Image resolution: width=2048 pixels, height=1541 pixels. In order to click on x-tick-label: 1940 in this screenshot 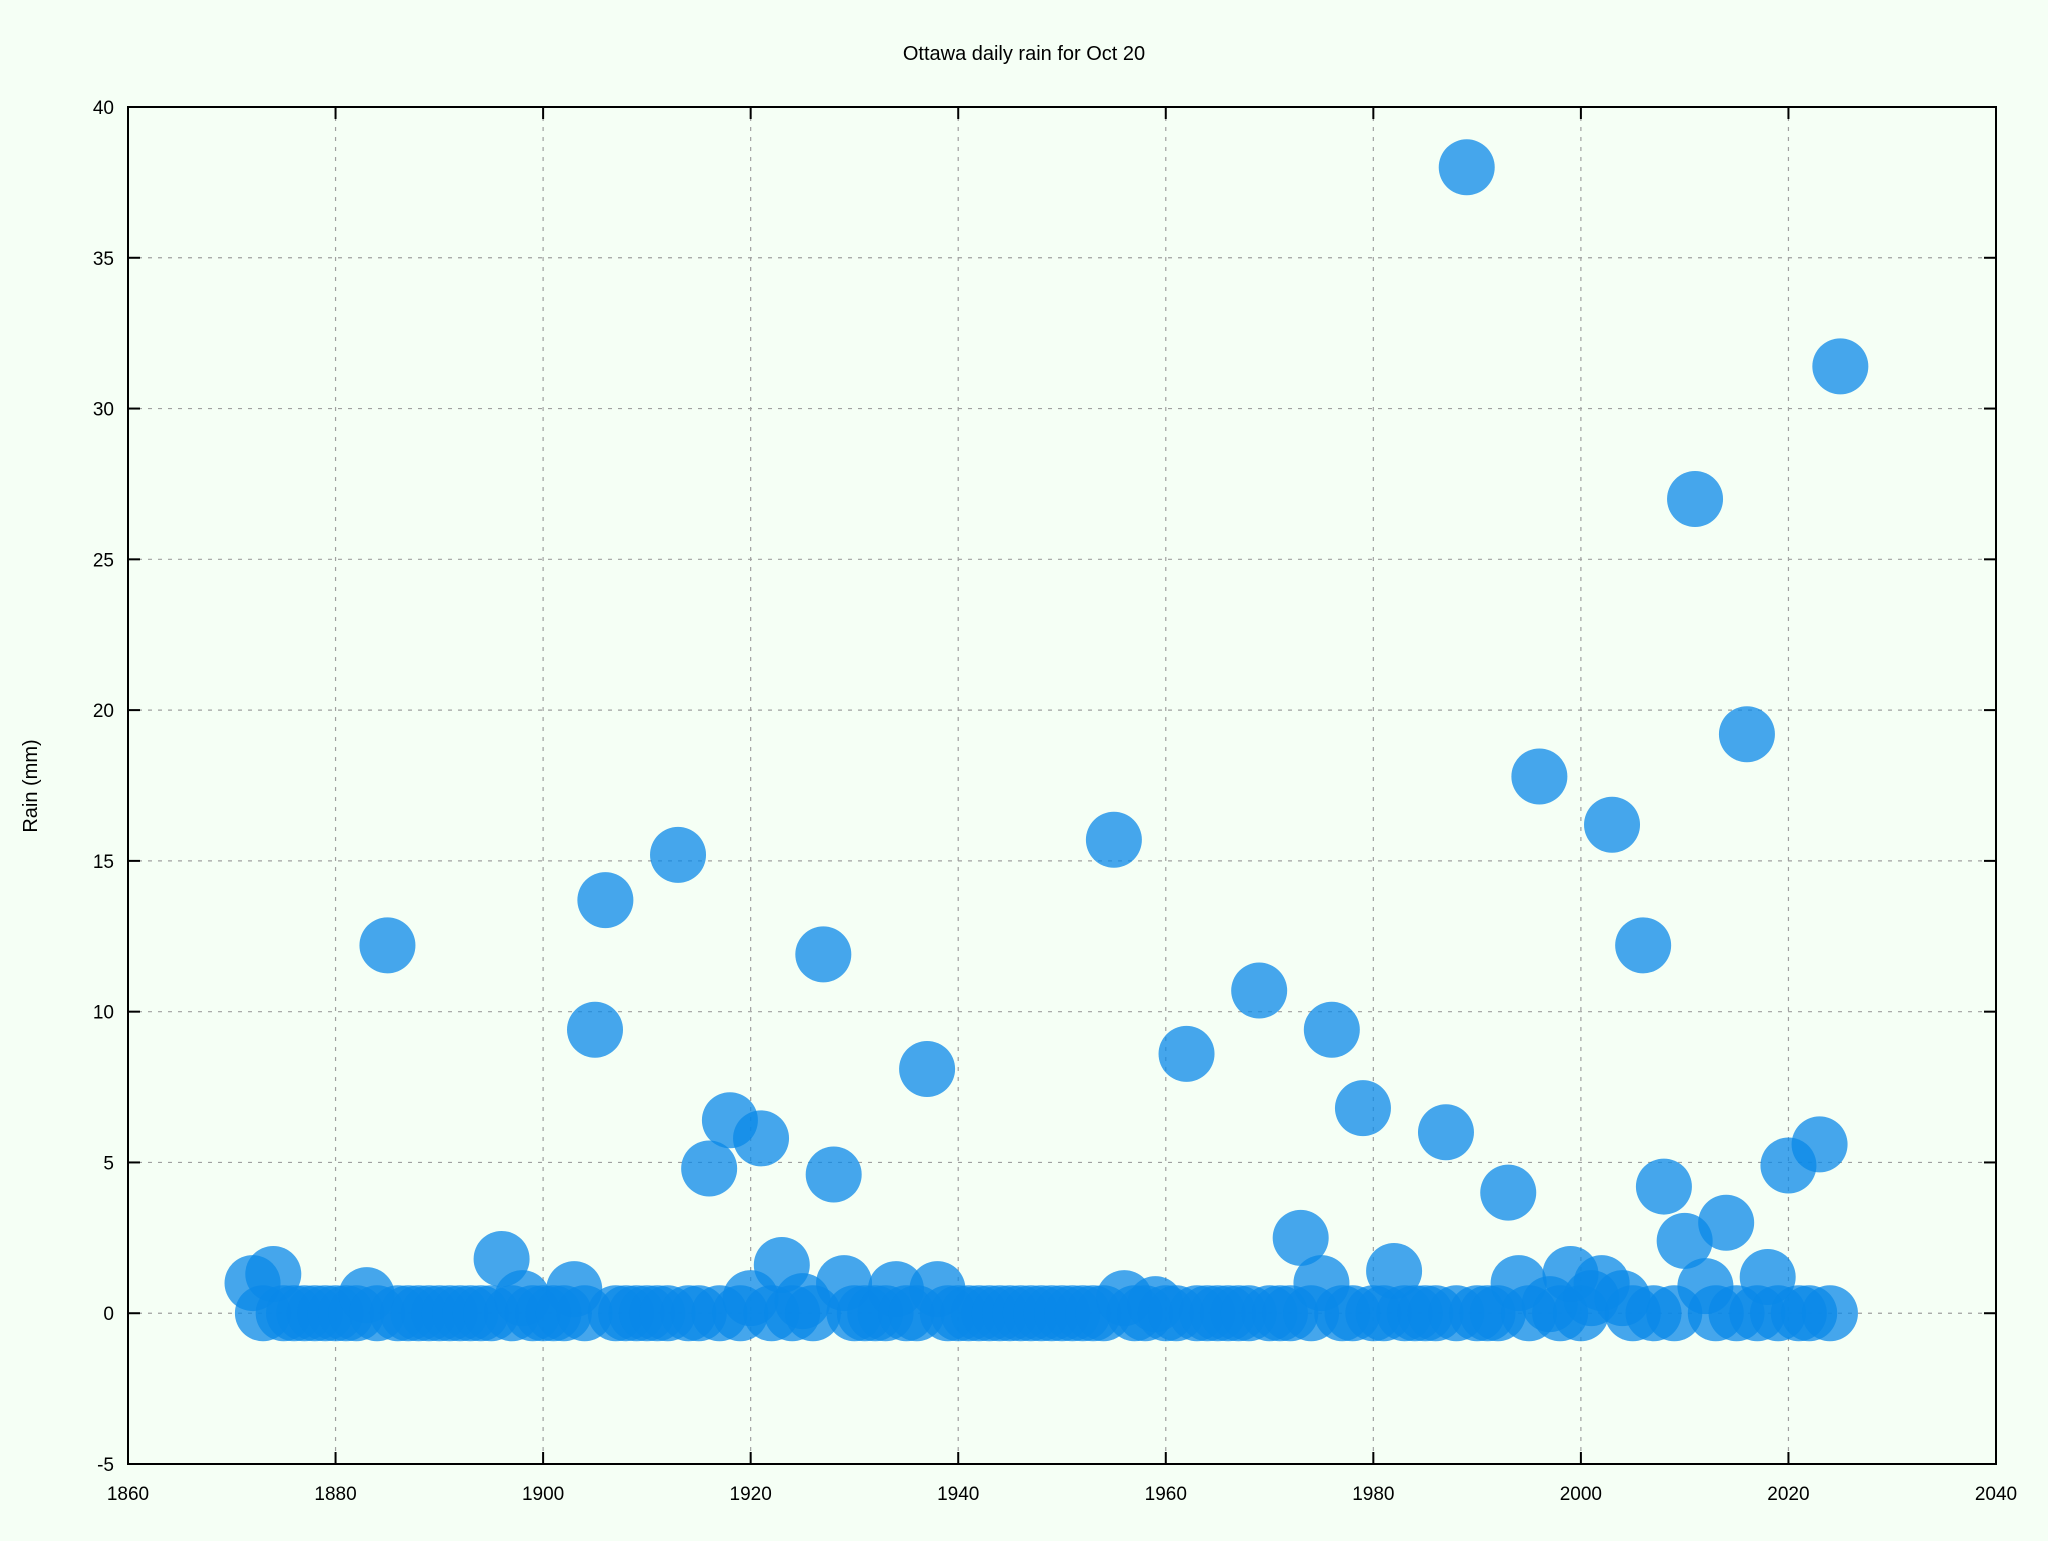, I will do `click(958, 1494)`.